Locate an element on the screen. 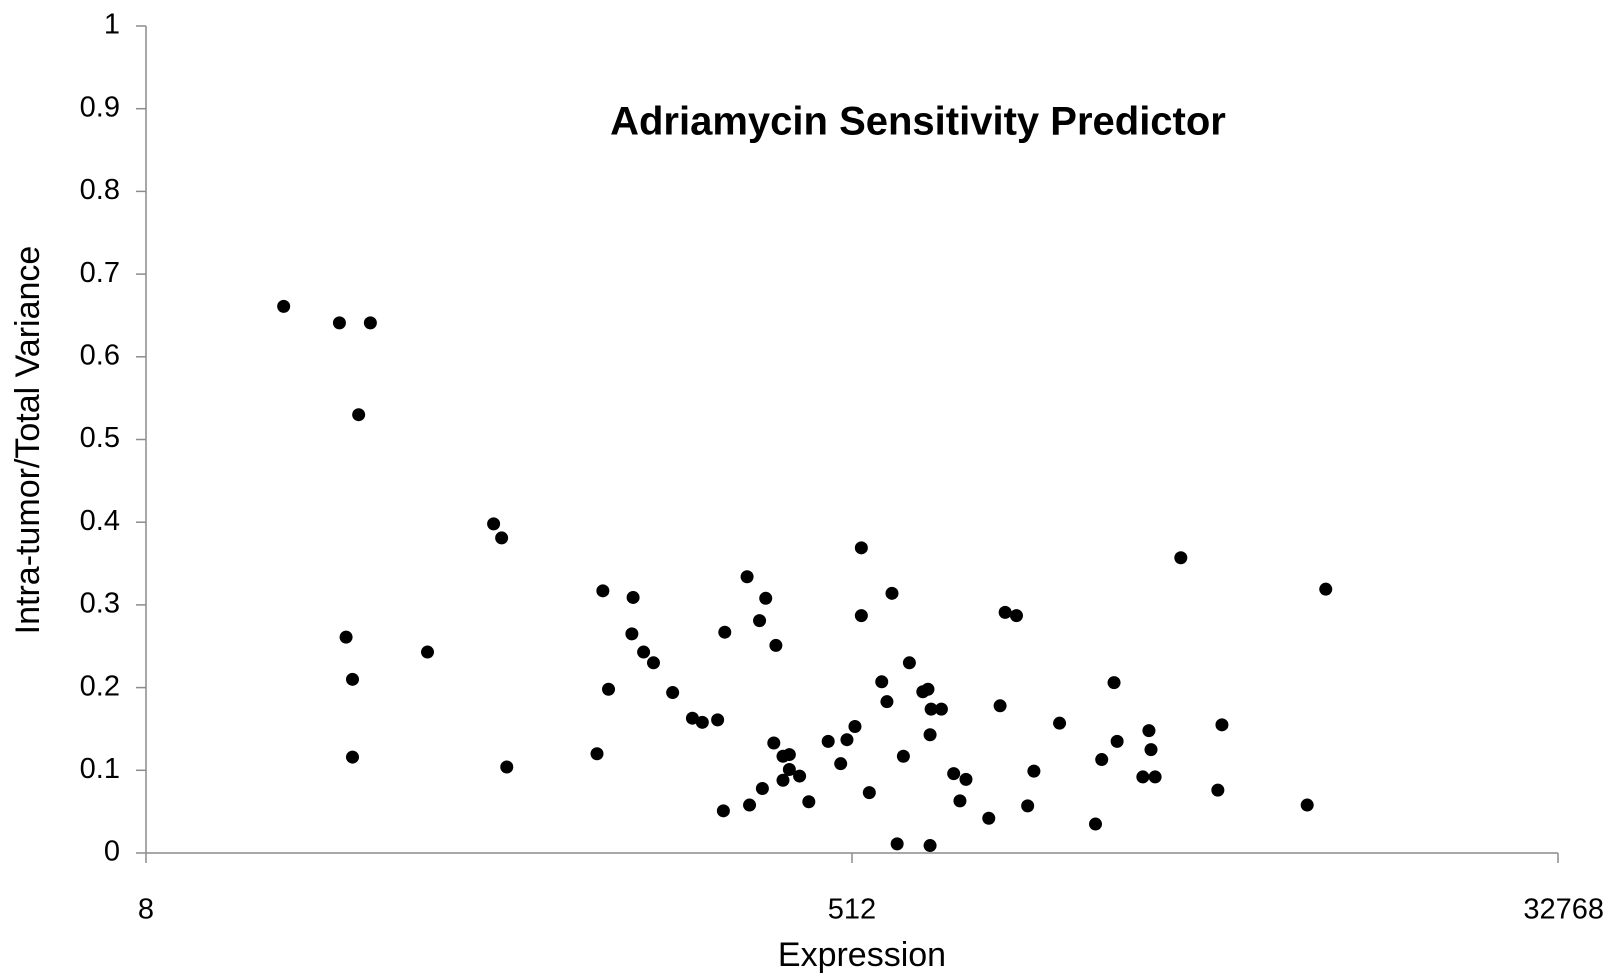 This screenshot has width=1612, height=980. y-tick-label: 1 is located at coordinates (112, 25).